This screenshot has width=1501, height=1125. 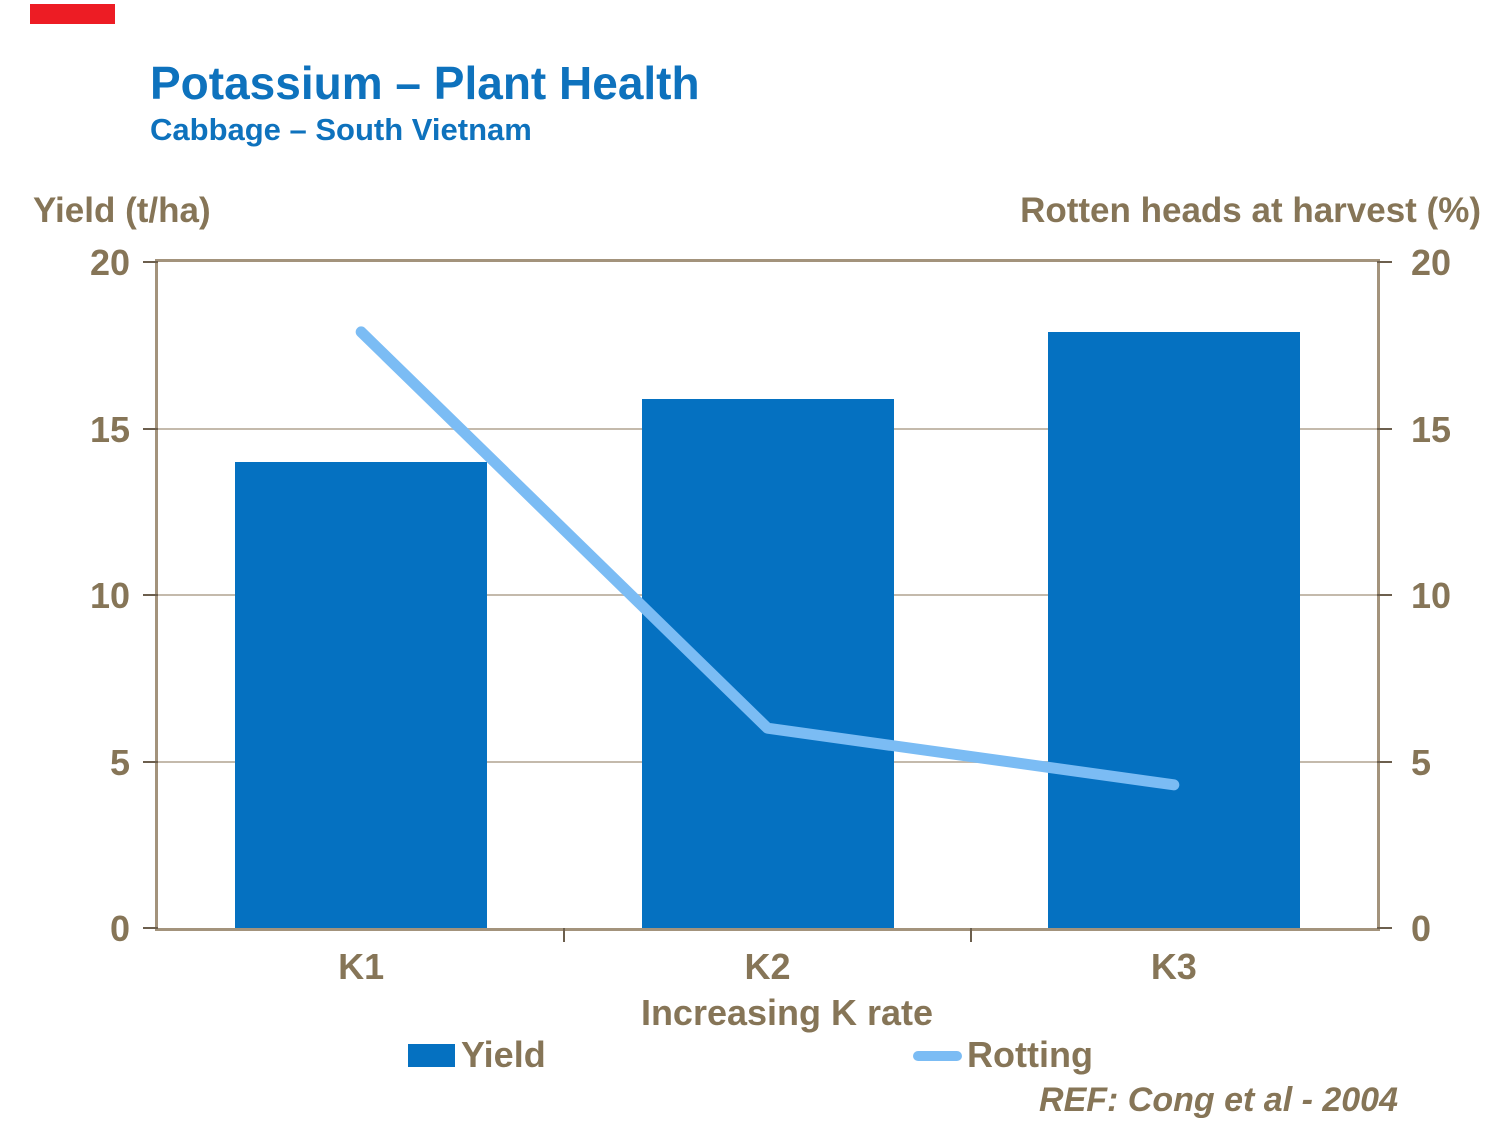 What do you see at coordinates (937, 1056) in the screenshot?
I see `legend-rotting-swatch` at bounding box center [937, 1056].